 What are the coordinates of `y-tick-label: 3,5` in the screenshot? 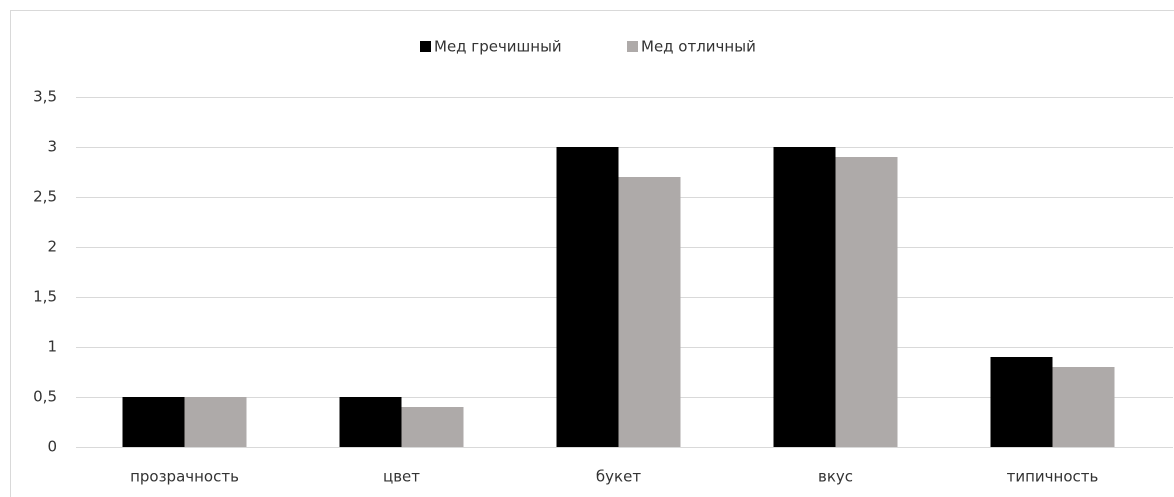 It's located at (45, 97).